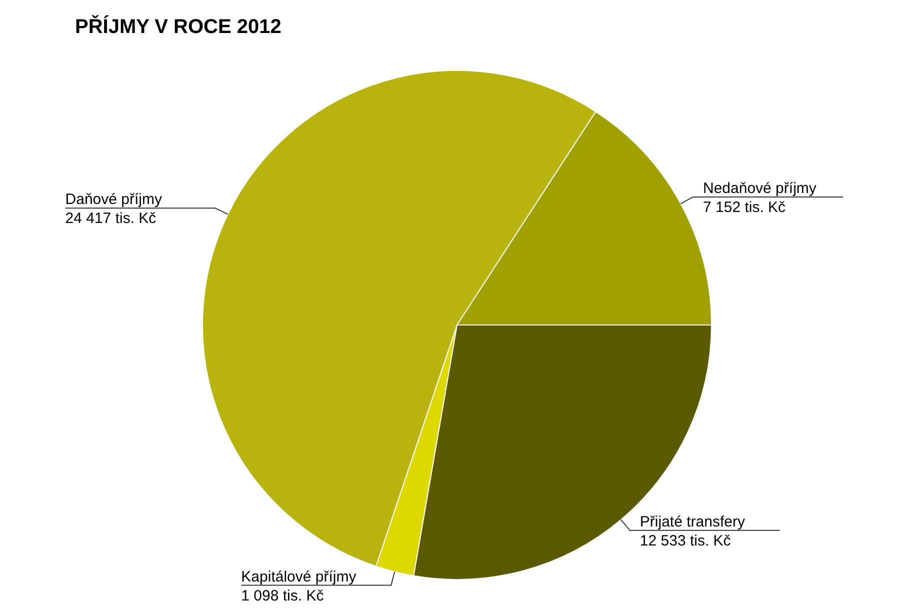 This screenshot has height=610, width=899. What do you see at coordinates (178, 26) in the screenshot?
I see `chart-title: PŘÍJMY V ROCE 2012` at bounding box center [178, 26].